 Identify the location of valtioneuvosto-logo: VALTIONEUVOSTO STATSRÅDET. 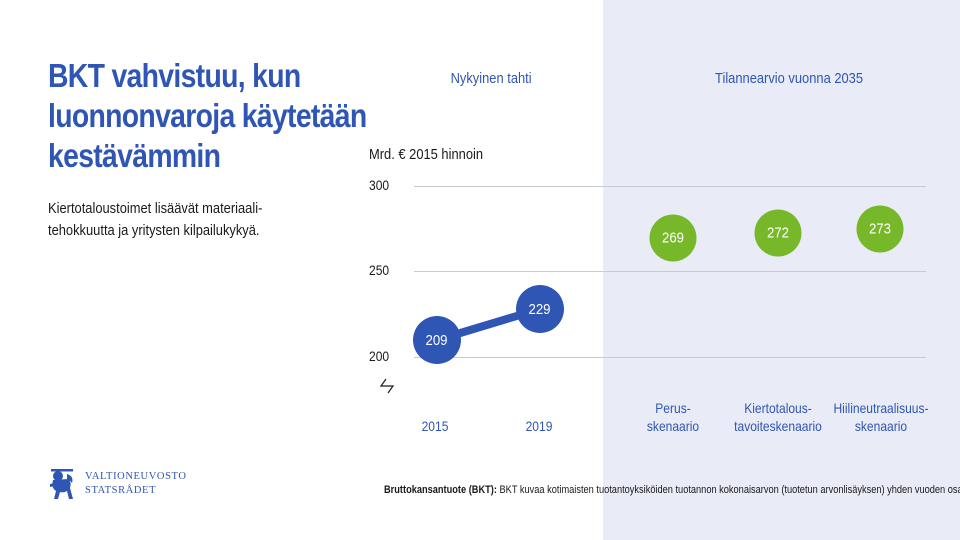
(117, 484).